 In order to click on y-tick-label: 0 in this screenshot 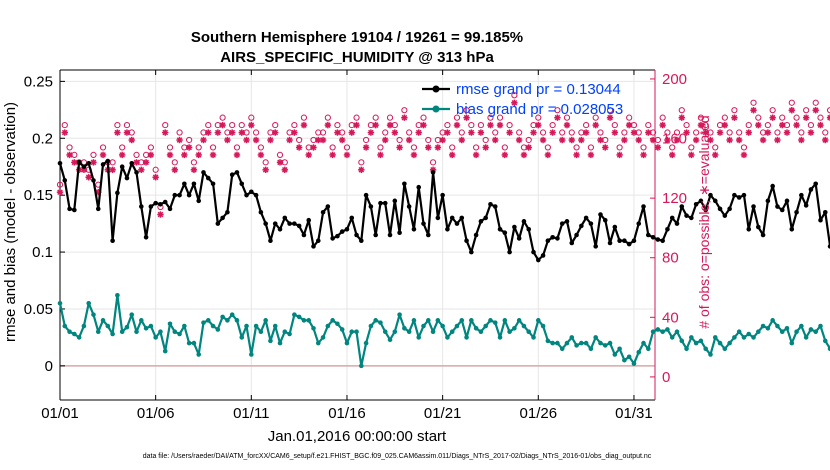, I will do `click(49, 366)`.